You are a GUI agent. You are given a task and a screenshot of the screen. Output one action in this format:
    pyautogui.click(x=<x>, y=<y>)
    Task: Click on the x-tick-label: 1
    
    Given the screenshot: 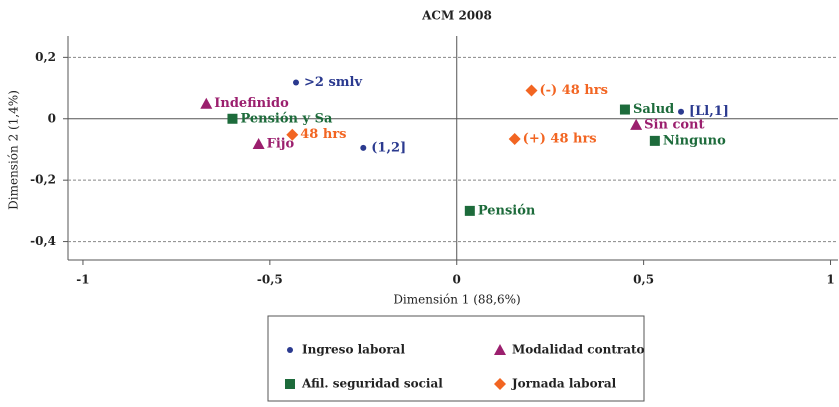 What is the action you would take?
    pyautogui.click(x=830, y=280)
    